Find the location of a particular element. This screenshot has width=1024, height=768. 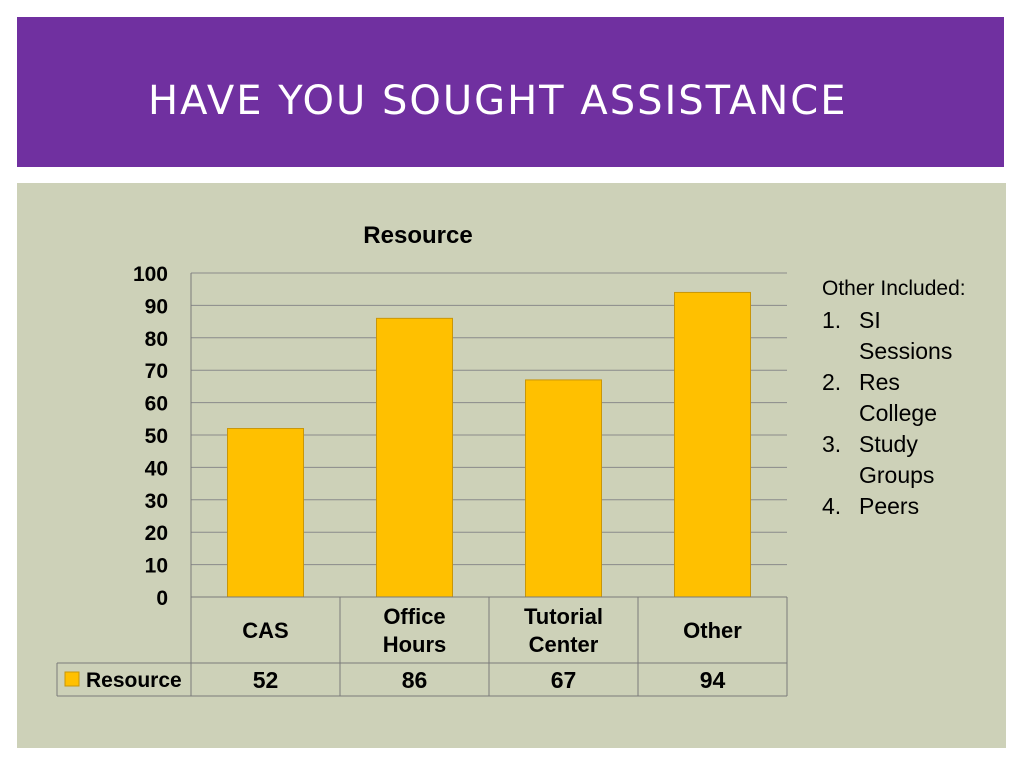

category-label: Tutorial is located at coordinates (563, 616).